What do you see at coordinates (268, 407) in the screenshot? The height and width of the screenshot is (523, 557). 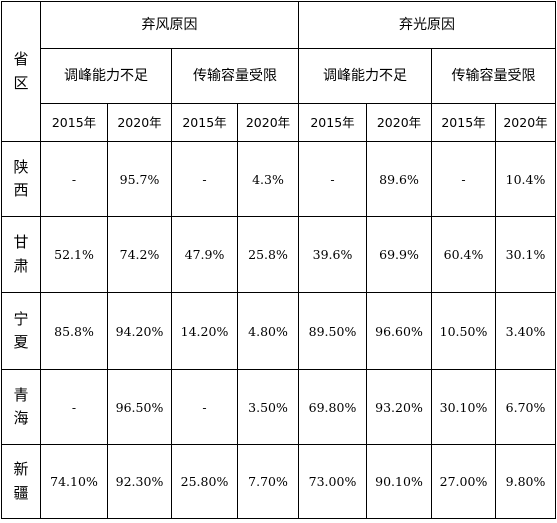 I see `data-cell: 3.50%` at bounding box center [268, 407].